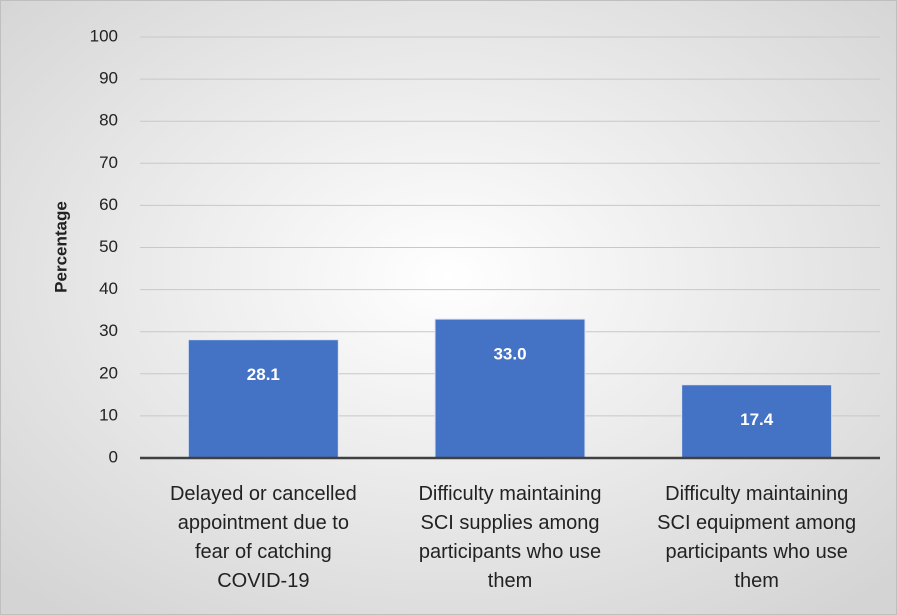 Image resolution: width=897 pixels, height=615 pixels. I want to click on value-label: 33.0, so click(509, 354).